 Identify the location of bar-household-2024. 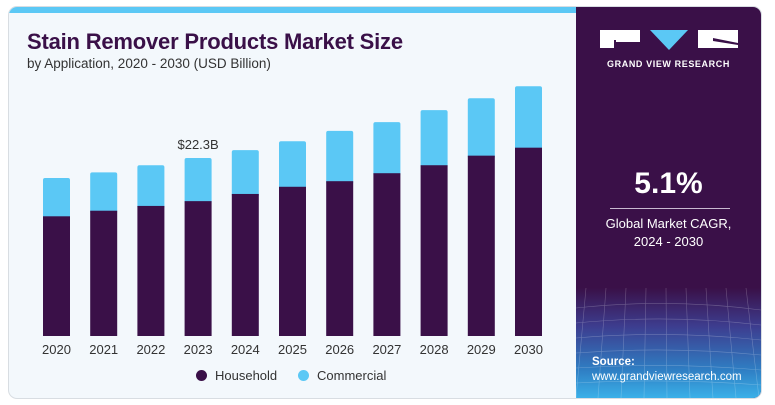
(245, 264).